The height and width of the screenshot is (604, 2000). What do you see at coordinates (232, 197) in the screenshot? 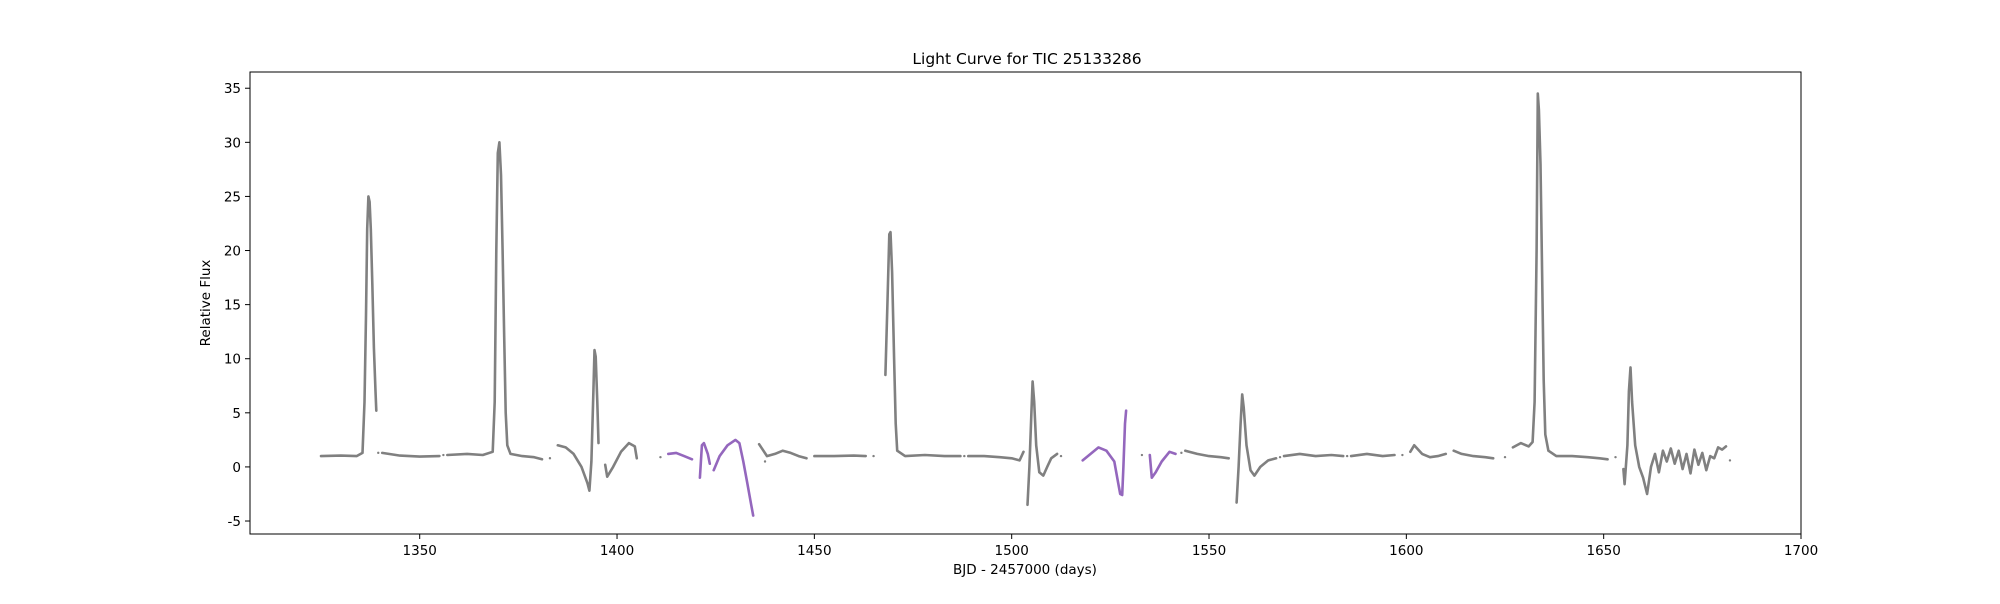
I see `y-tick-label: 25` at bounding box center [232, 197].